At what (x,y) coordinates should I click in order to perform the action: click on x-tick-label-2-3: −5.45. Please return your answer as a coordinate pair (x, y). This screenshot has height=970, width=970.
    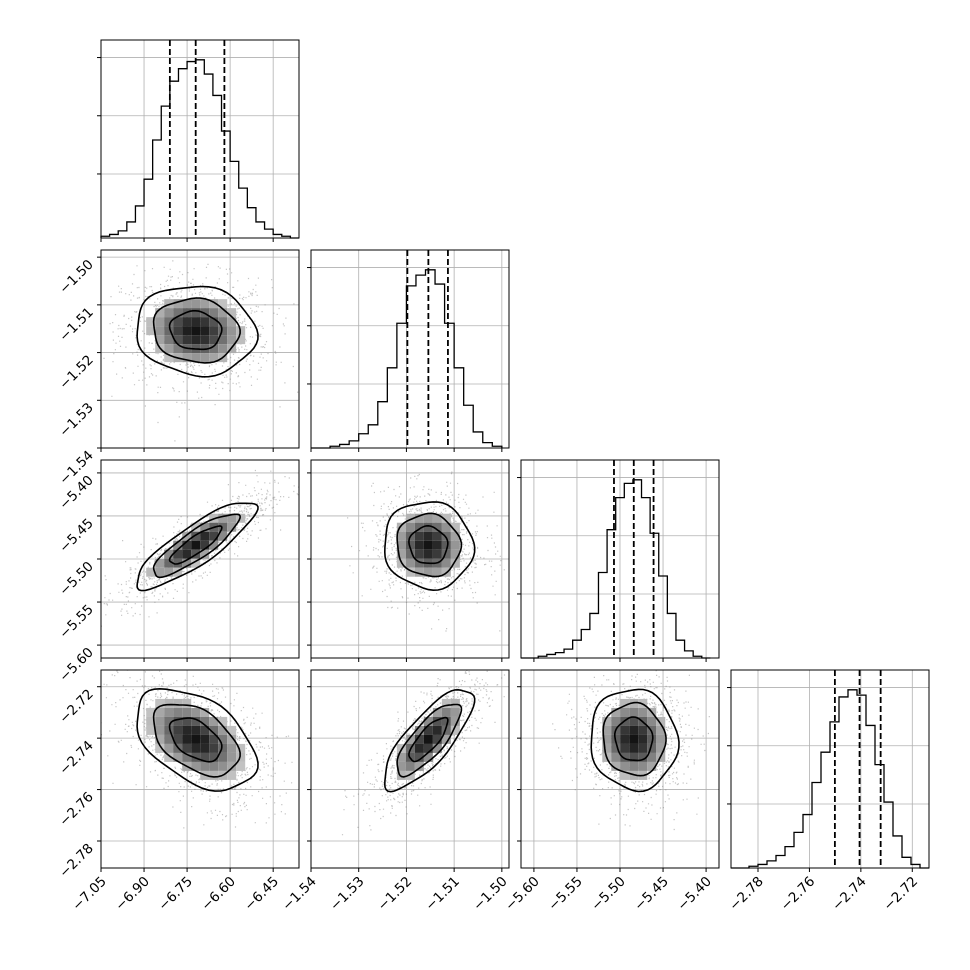
    Looking at the image, I should click on (651, 894).